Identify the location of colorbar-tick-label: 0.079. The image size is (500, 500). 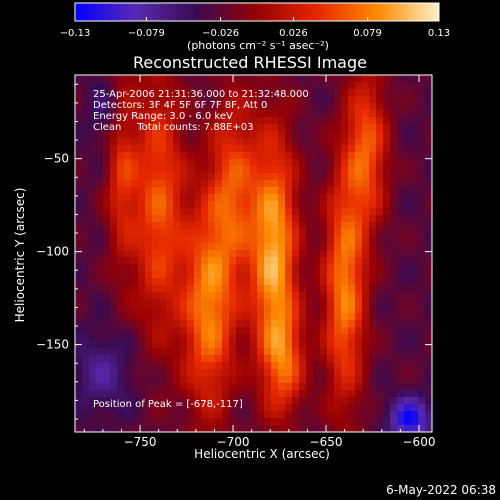
(367, 33).